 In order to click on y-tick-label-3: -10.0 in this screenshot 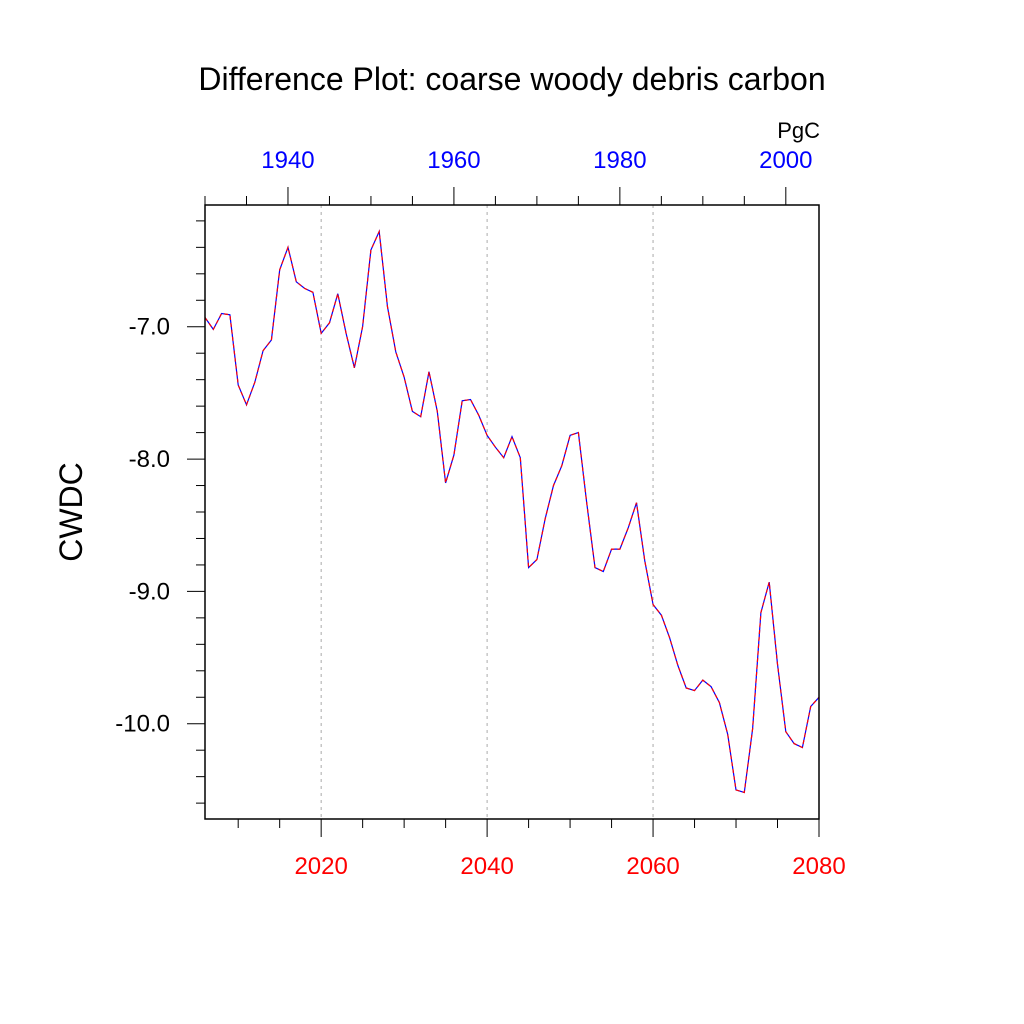, I will do `click(142, 724)`.